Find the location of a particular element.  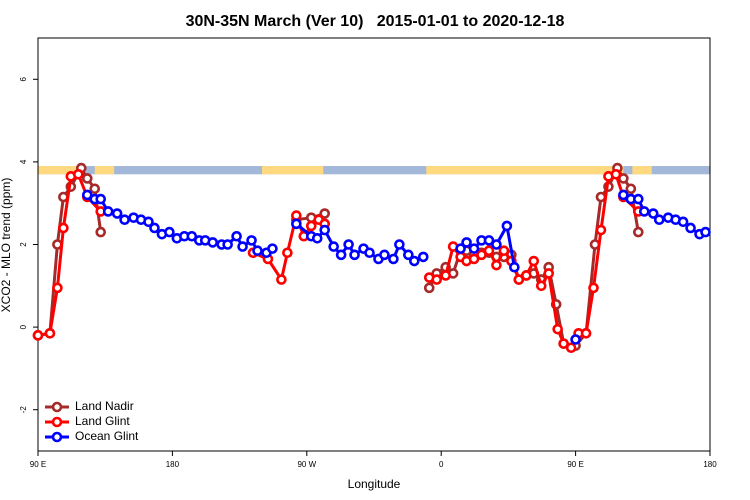

y-tick-label: 2 is located at coordinates (23, 244).